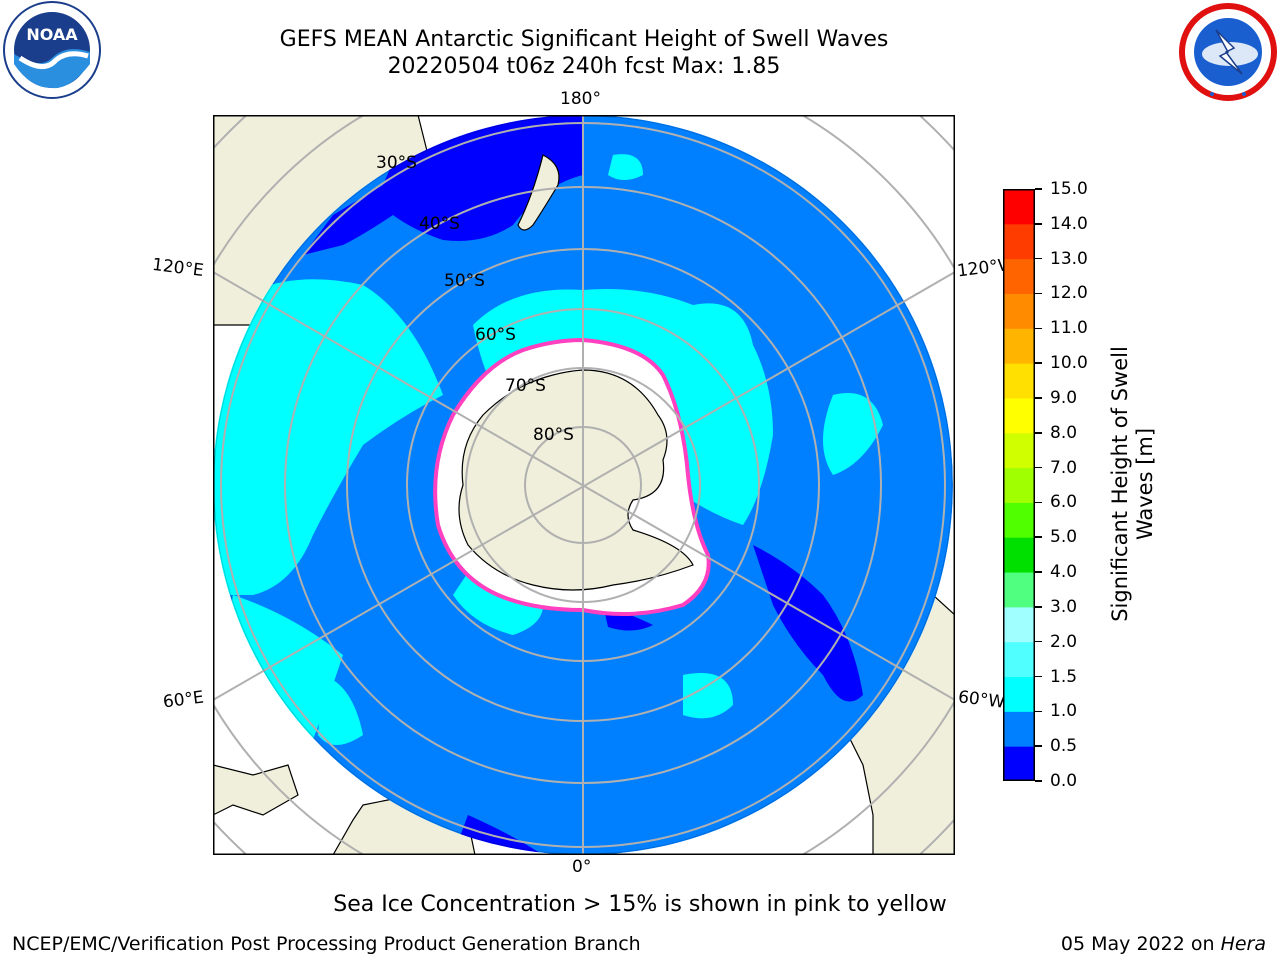  I want to click on colorbar-tick-label: 1.0, so click(1064, 711).